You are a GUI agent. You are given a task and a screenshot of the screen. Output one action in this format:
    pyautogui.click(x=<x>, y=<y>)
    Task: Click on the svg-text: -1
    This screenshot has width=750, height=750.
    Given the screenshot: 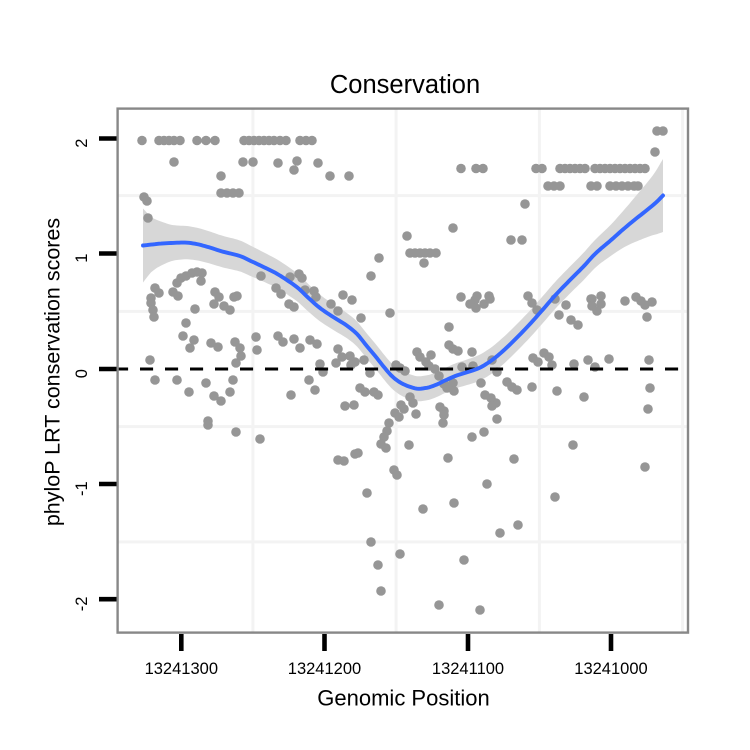 What is the action you would take?
    pyautogui.click(x=82, y=488)
    